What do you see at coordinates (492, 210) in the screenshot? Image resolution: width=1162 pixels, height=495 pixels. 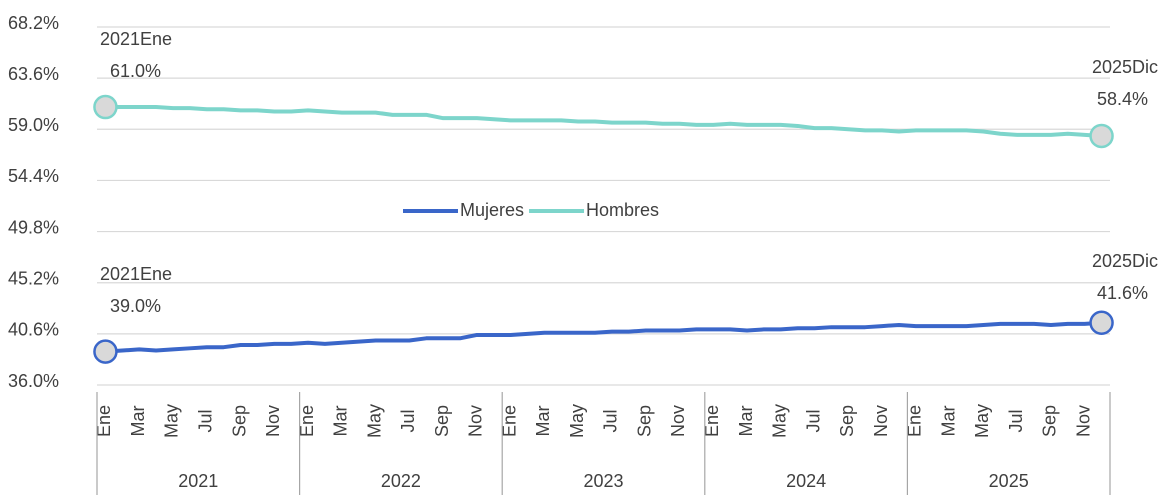 I see `legend-label: Mujeres` at bounding box center [492, 210].